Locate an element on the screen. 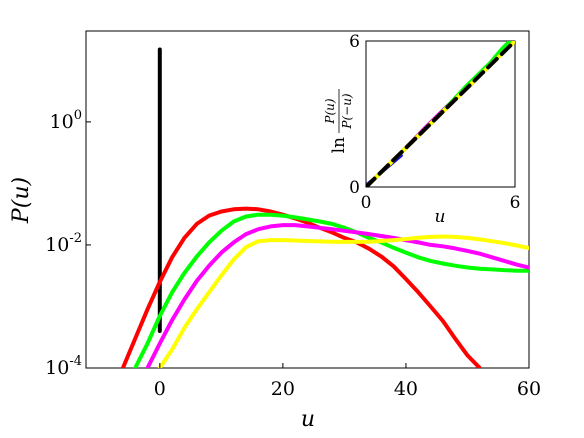  main-x-axis-label: u is located at coordinates (308, 419).